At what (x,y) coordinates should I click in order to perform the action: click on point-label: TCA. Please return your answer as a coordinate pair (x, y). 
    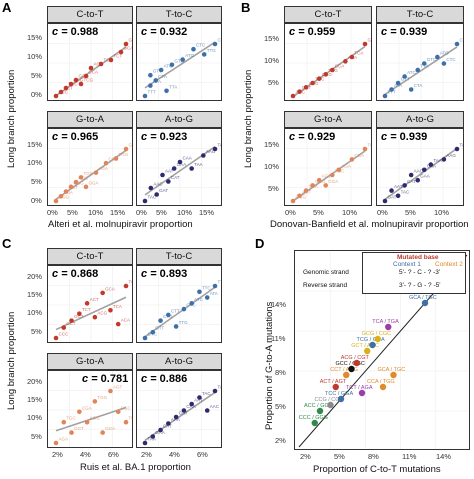
    Looking at the image, I should click on (117, 306).